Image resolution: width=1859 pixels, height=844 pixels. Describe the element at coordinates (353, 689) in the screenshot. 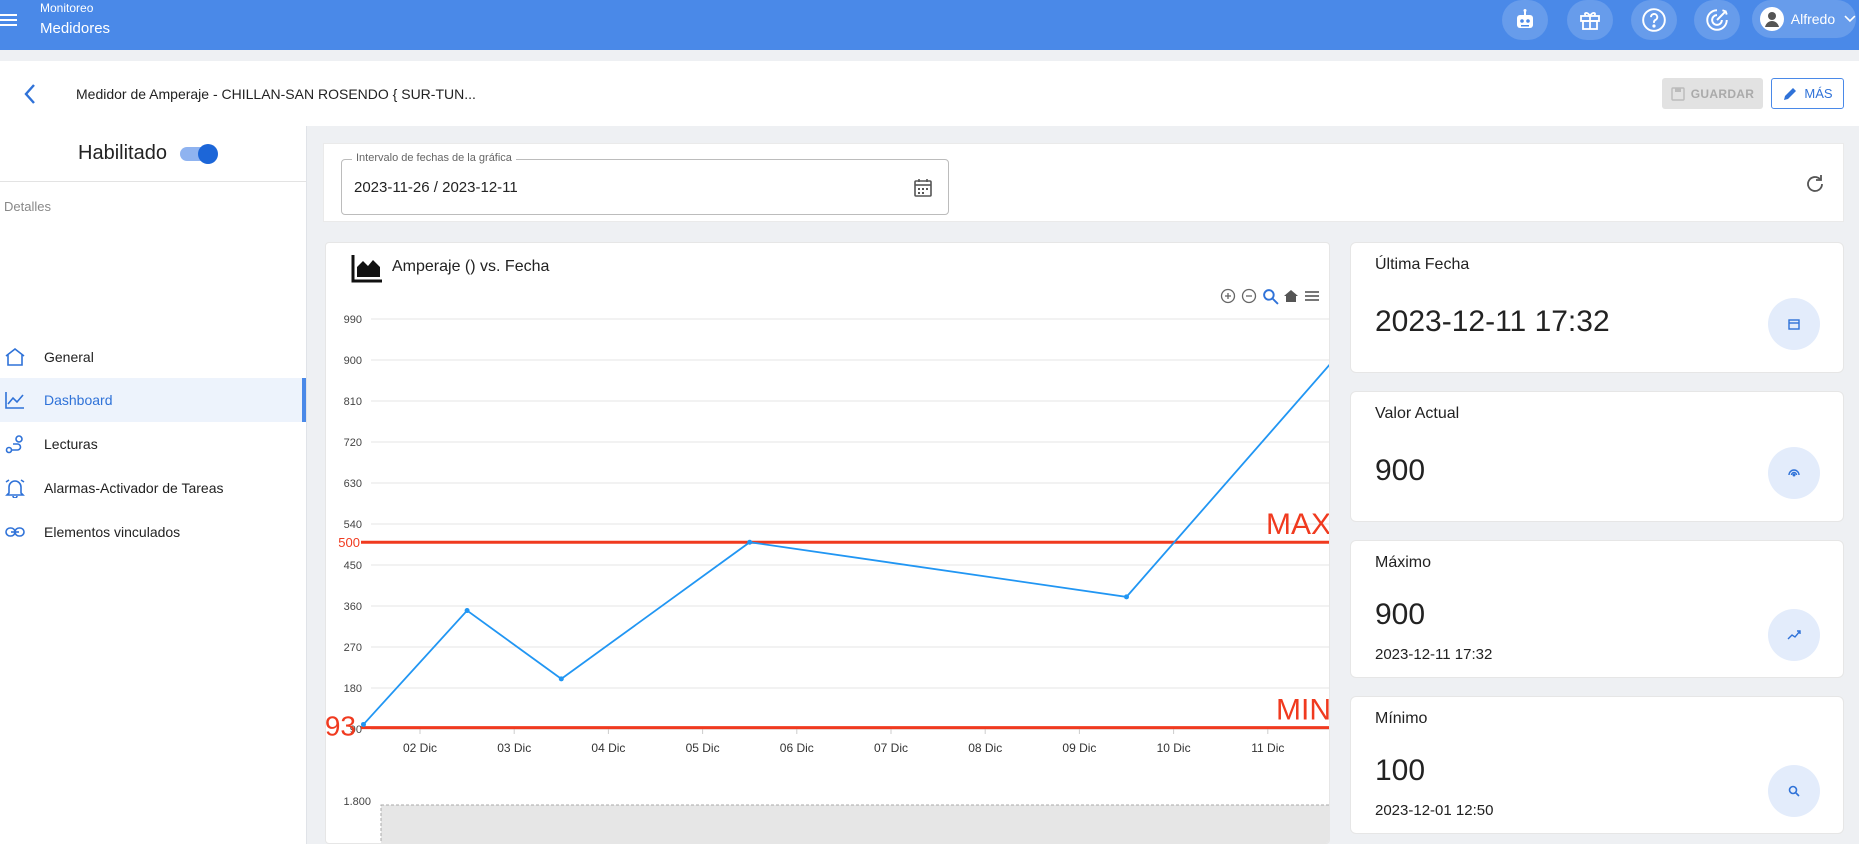

I see `y-tick-label: 180` at that location.